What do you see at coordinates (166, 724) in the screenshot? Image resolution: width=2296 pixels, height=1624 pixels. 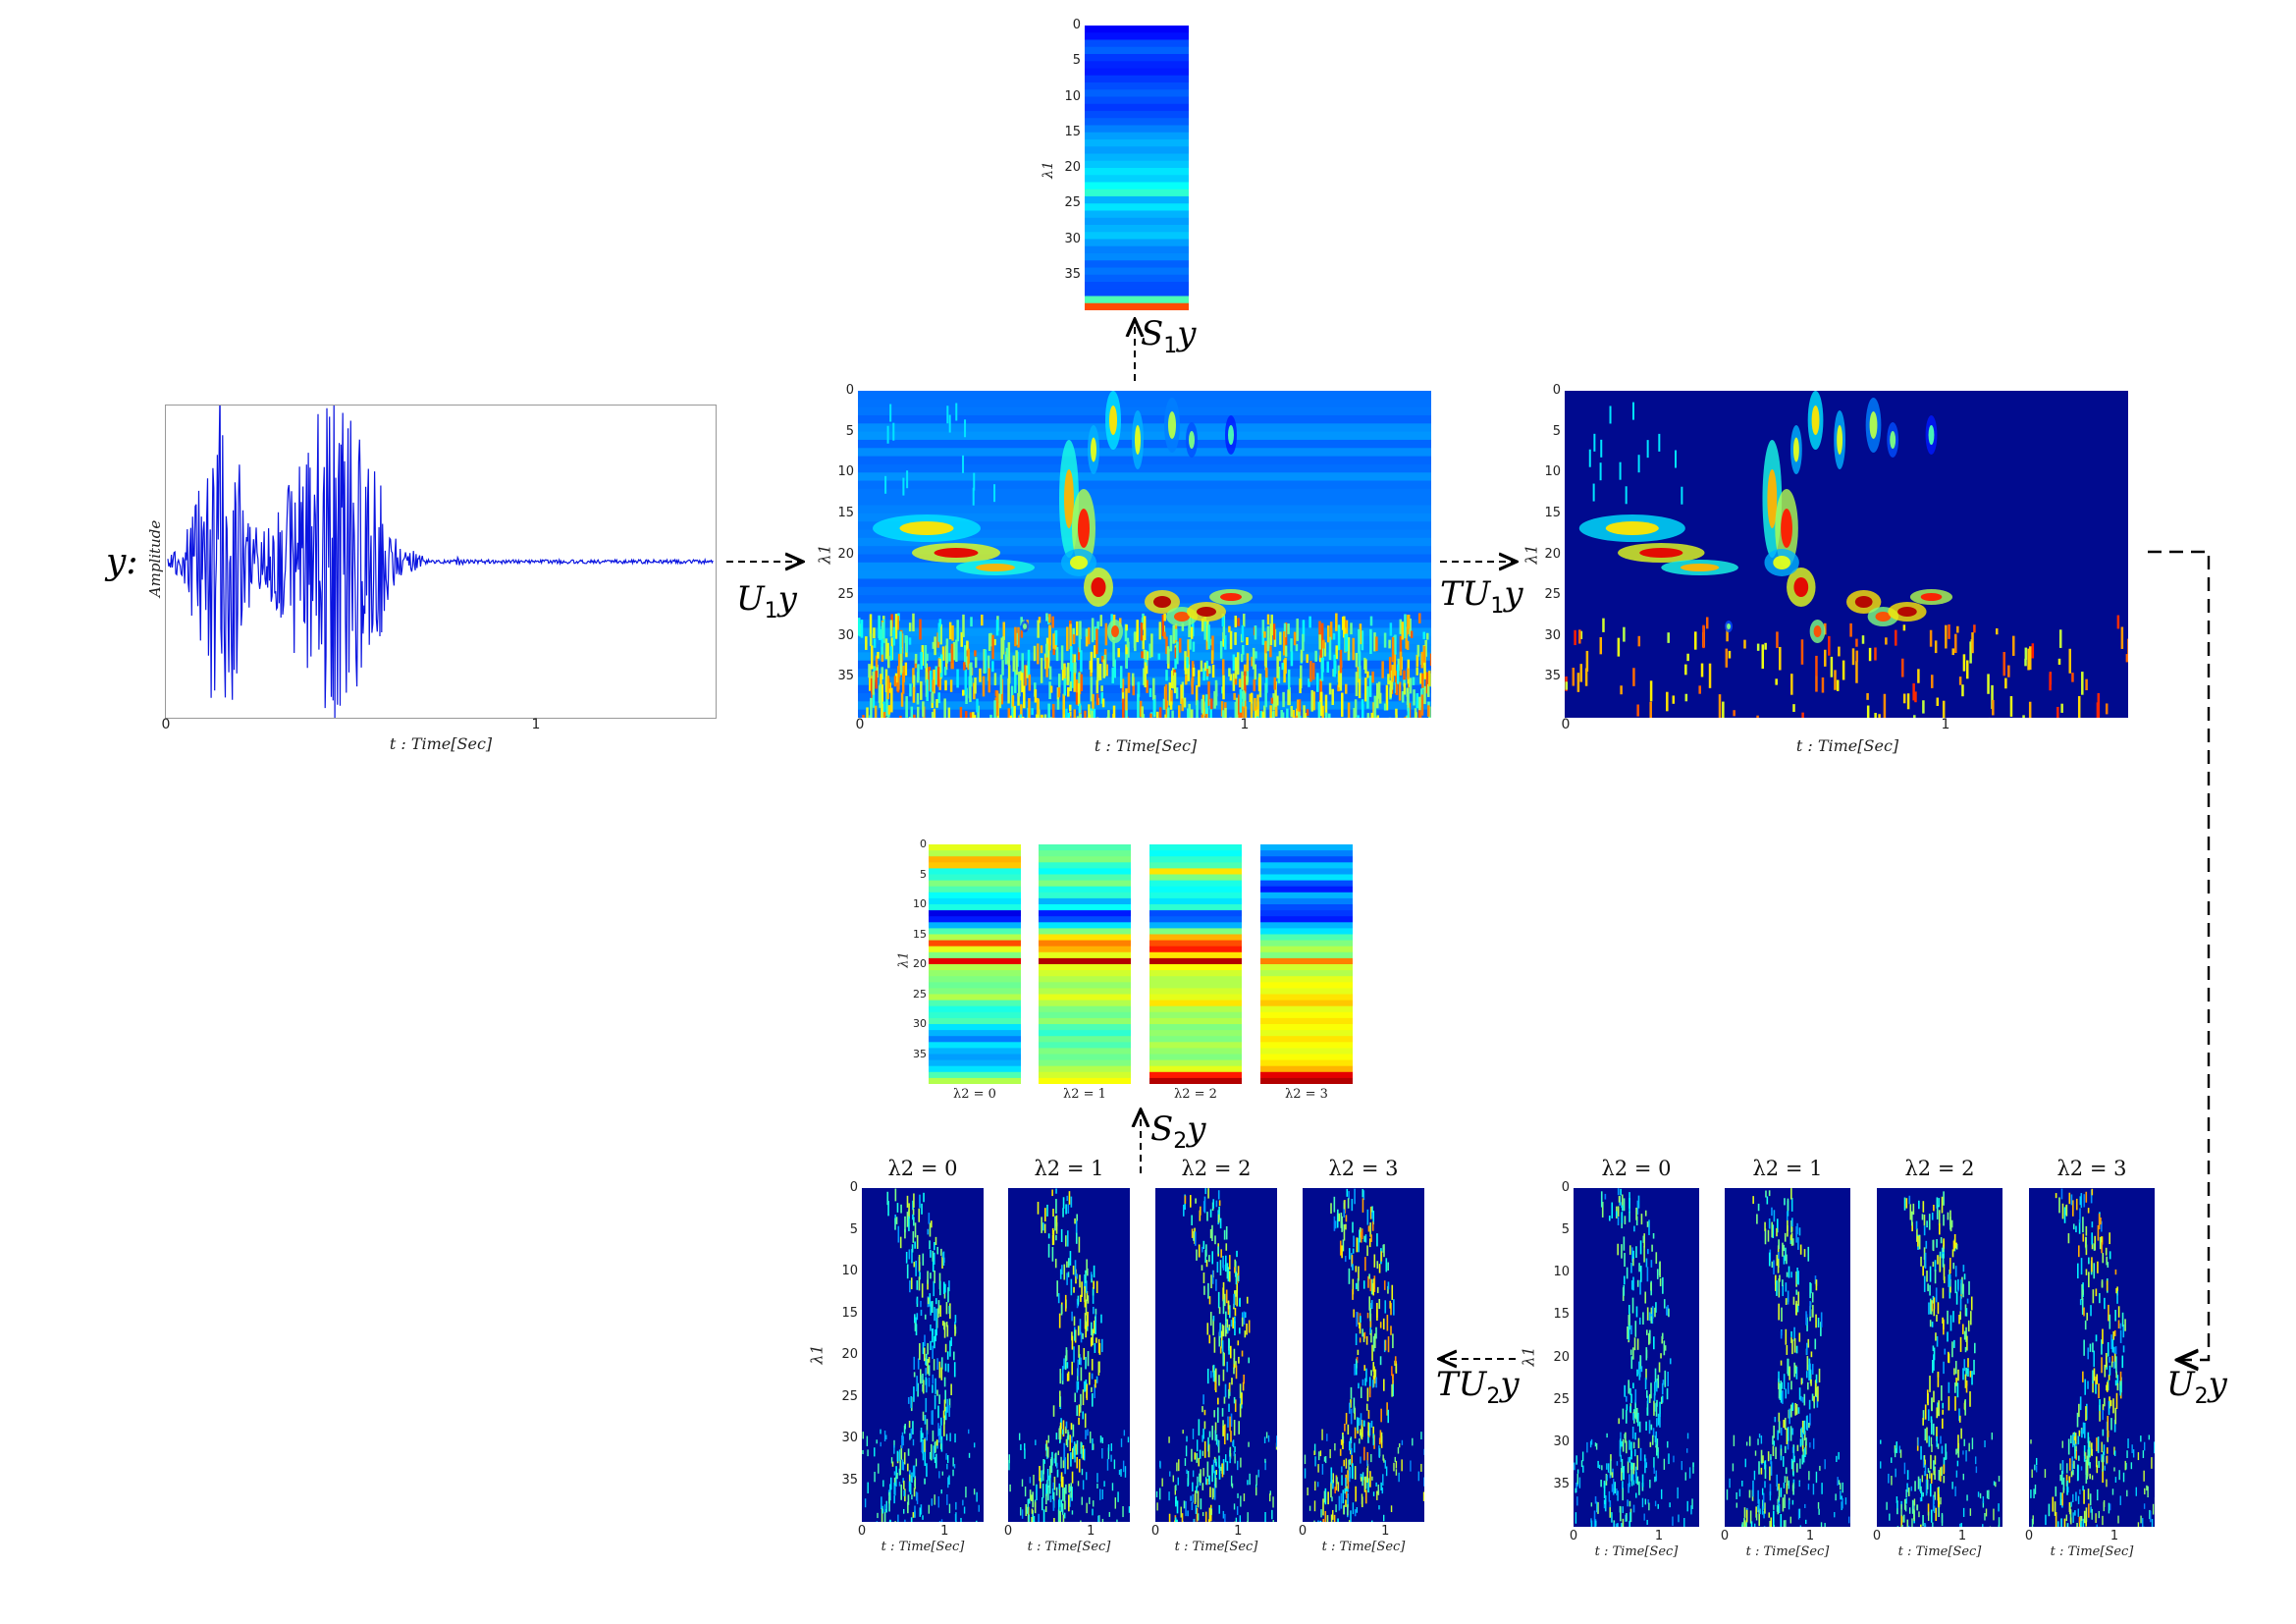 I see `waveform-xtick-0: 0` at bounding box center [166, 724].